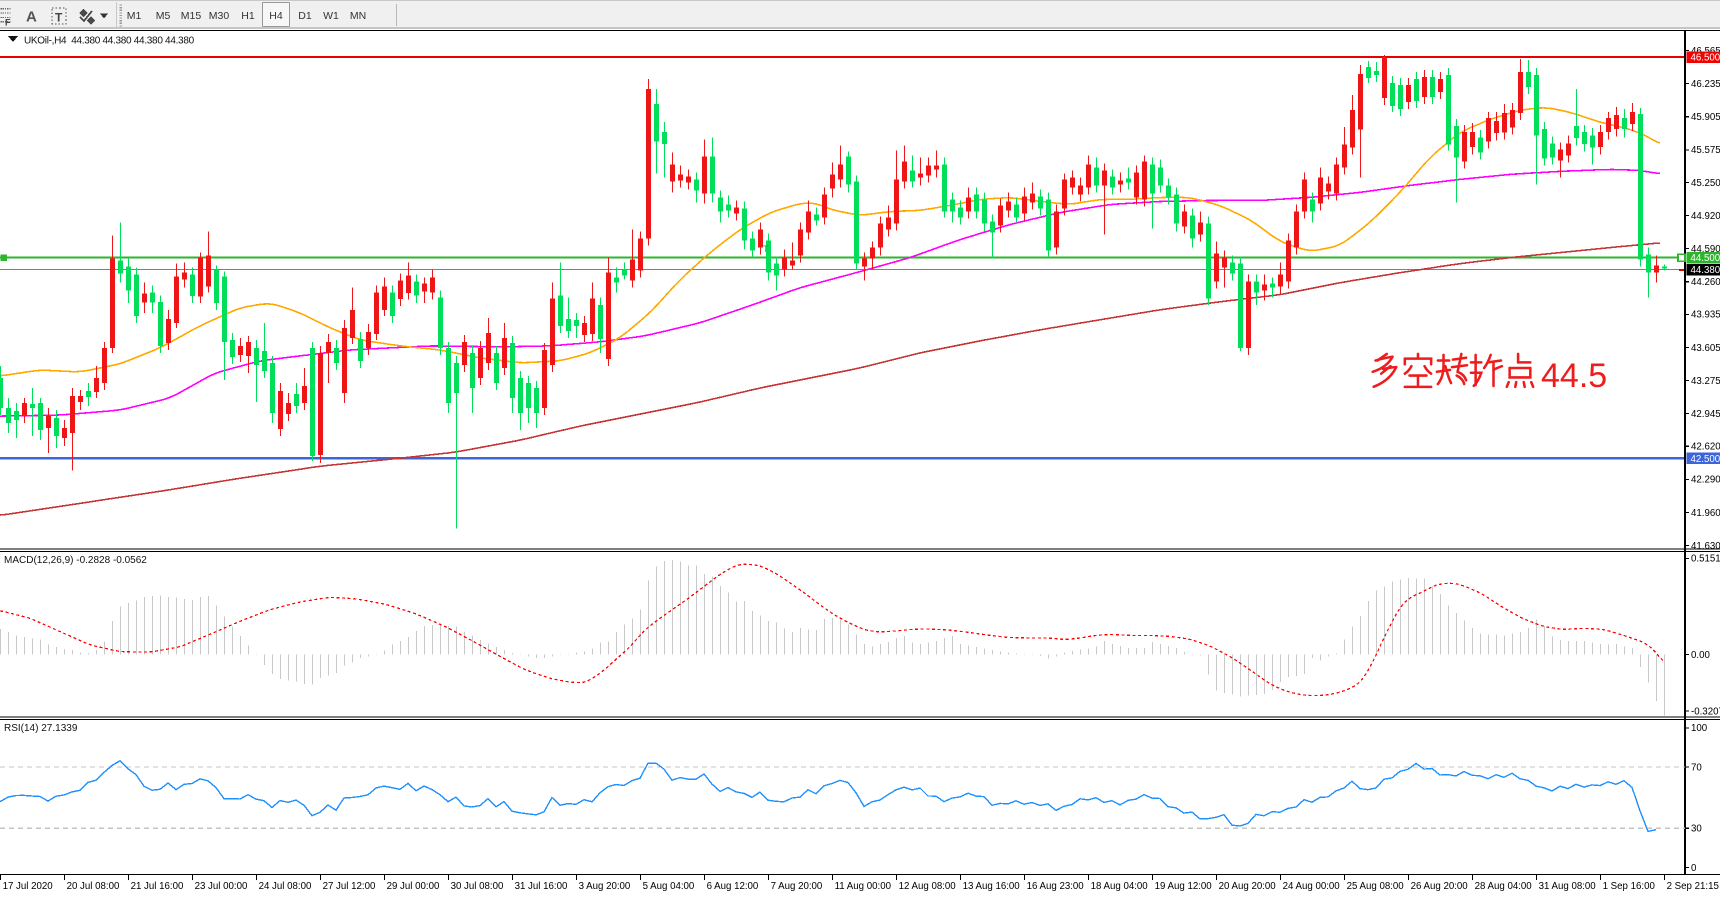 The height and width of the screenshot is (899, 1720). Describe the element at coordinates (134, 16) in the screenshot. I see `svg-text: M1` at that location.